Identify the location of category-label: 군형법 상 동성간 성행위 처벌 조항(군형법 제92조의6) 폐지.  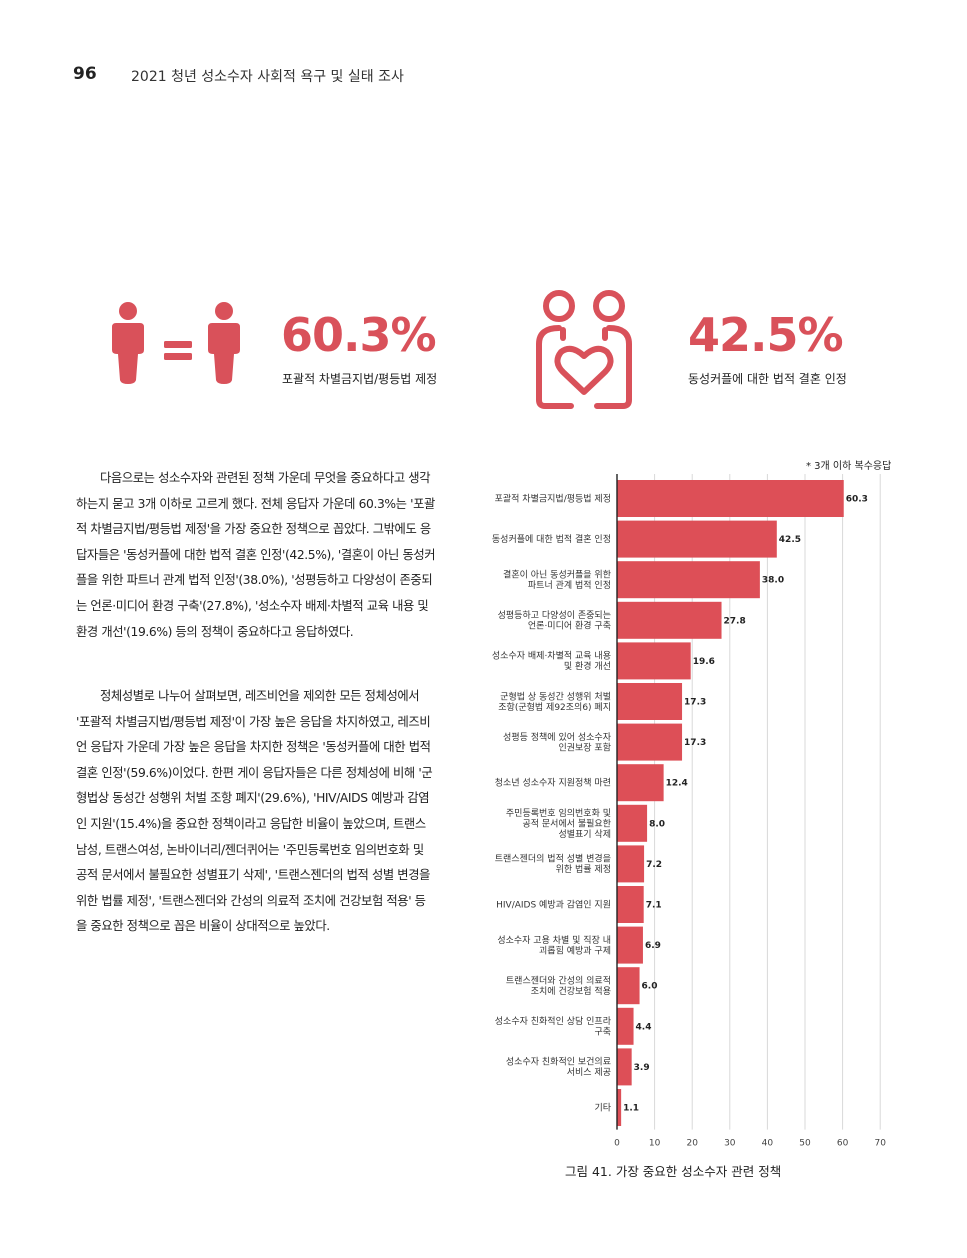
(554, 701).